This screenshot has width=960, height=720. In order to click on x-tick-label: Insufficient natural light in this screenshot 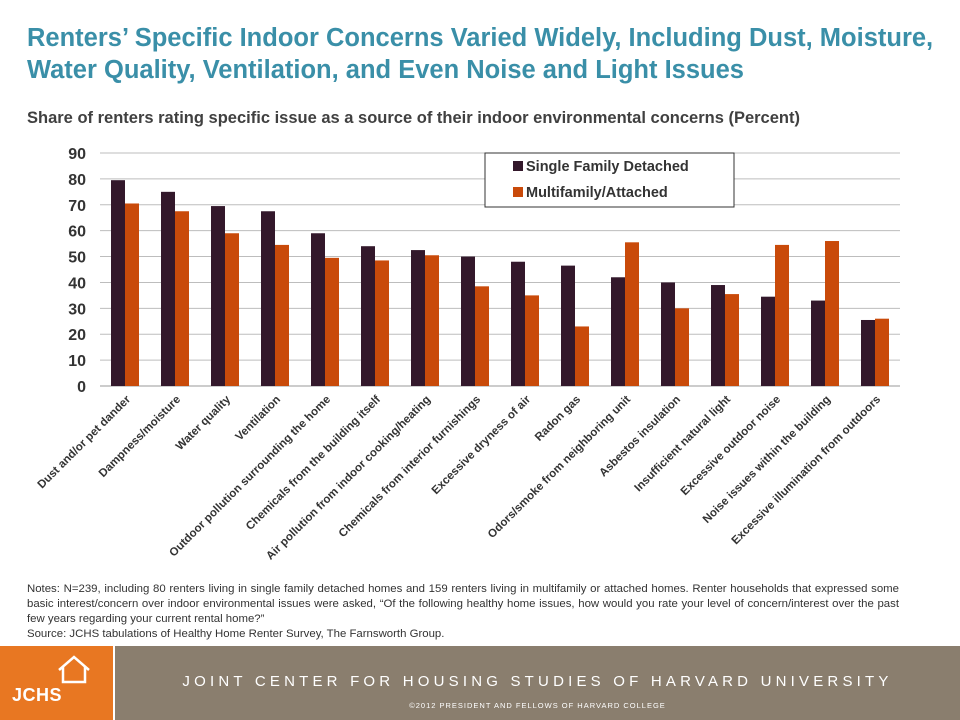, I will do `click(682, 444)`.